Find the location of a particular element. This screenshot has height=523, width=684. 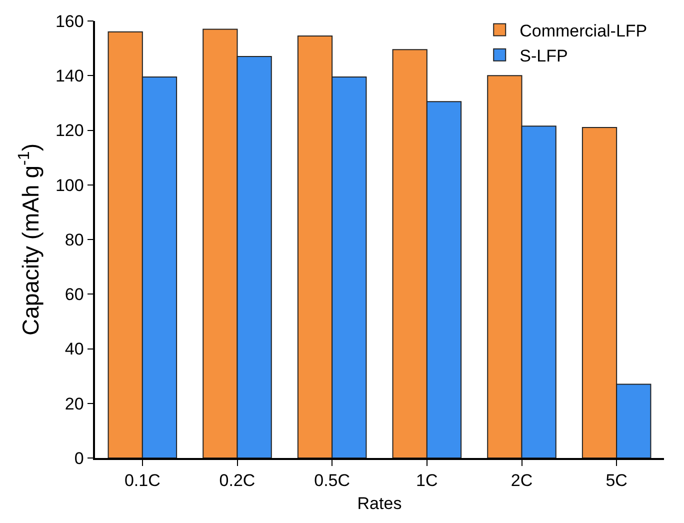

y-tick-label: 40 is located at coordinates (74, 349).